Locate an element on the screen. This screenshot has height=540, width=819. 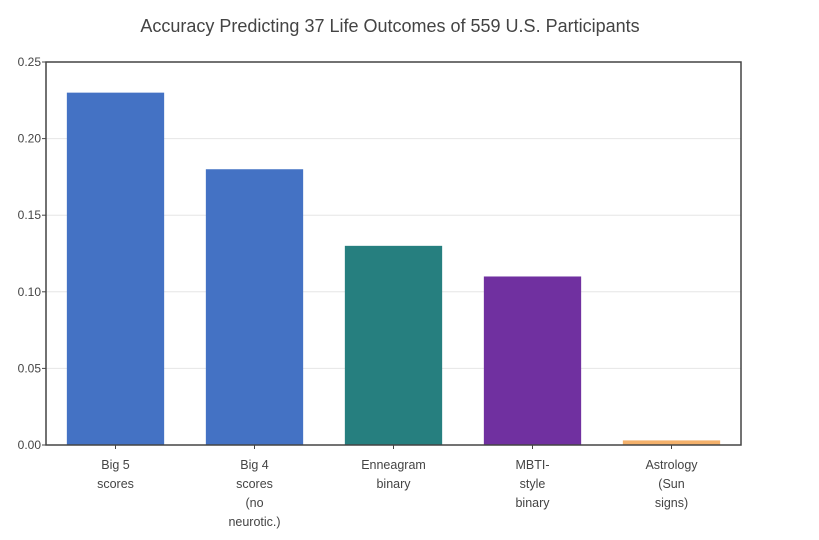
y-tick-label: 0.10 is located at coordinates (30, 292).